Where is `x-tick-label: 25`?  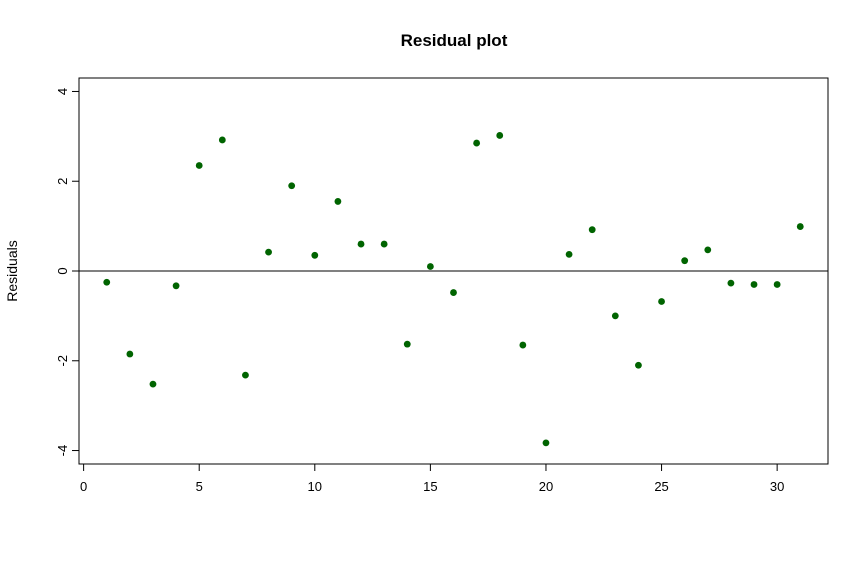
x-tick-label: 25 is located at coordinates (661, 486).